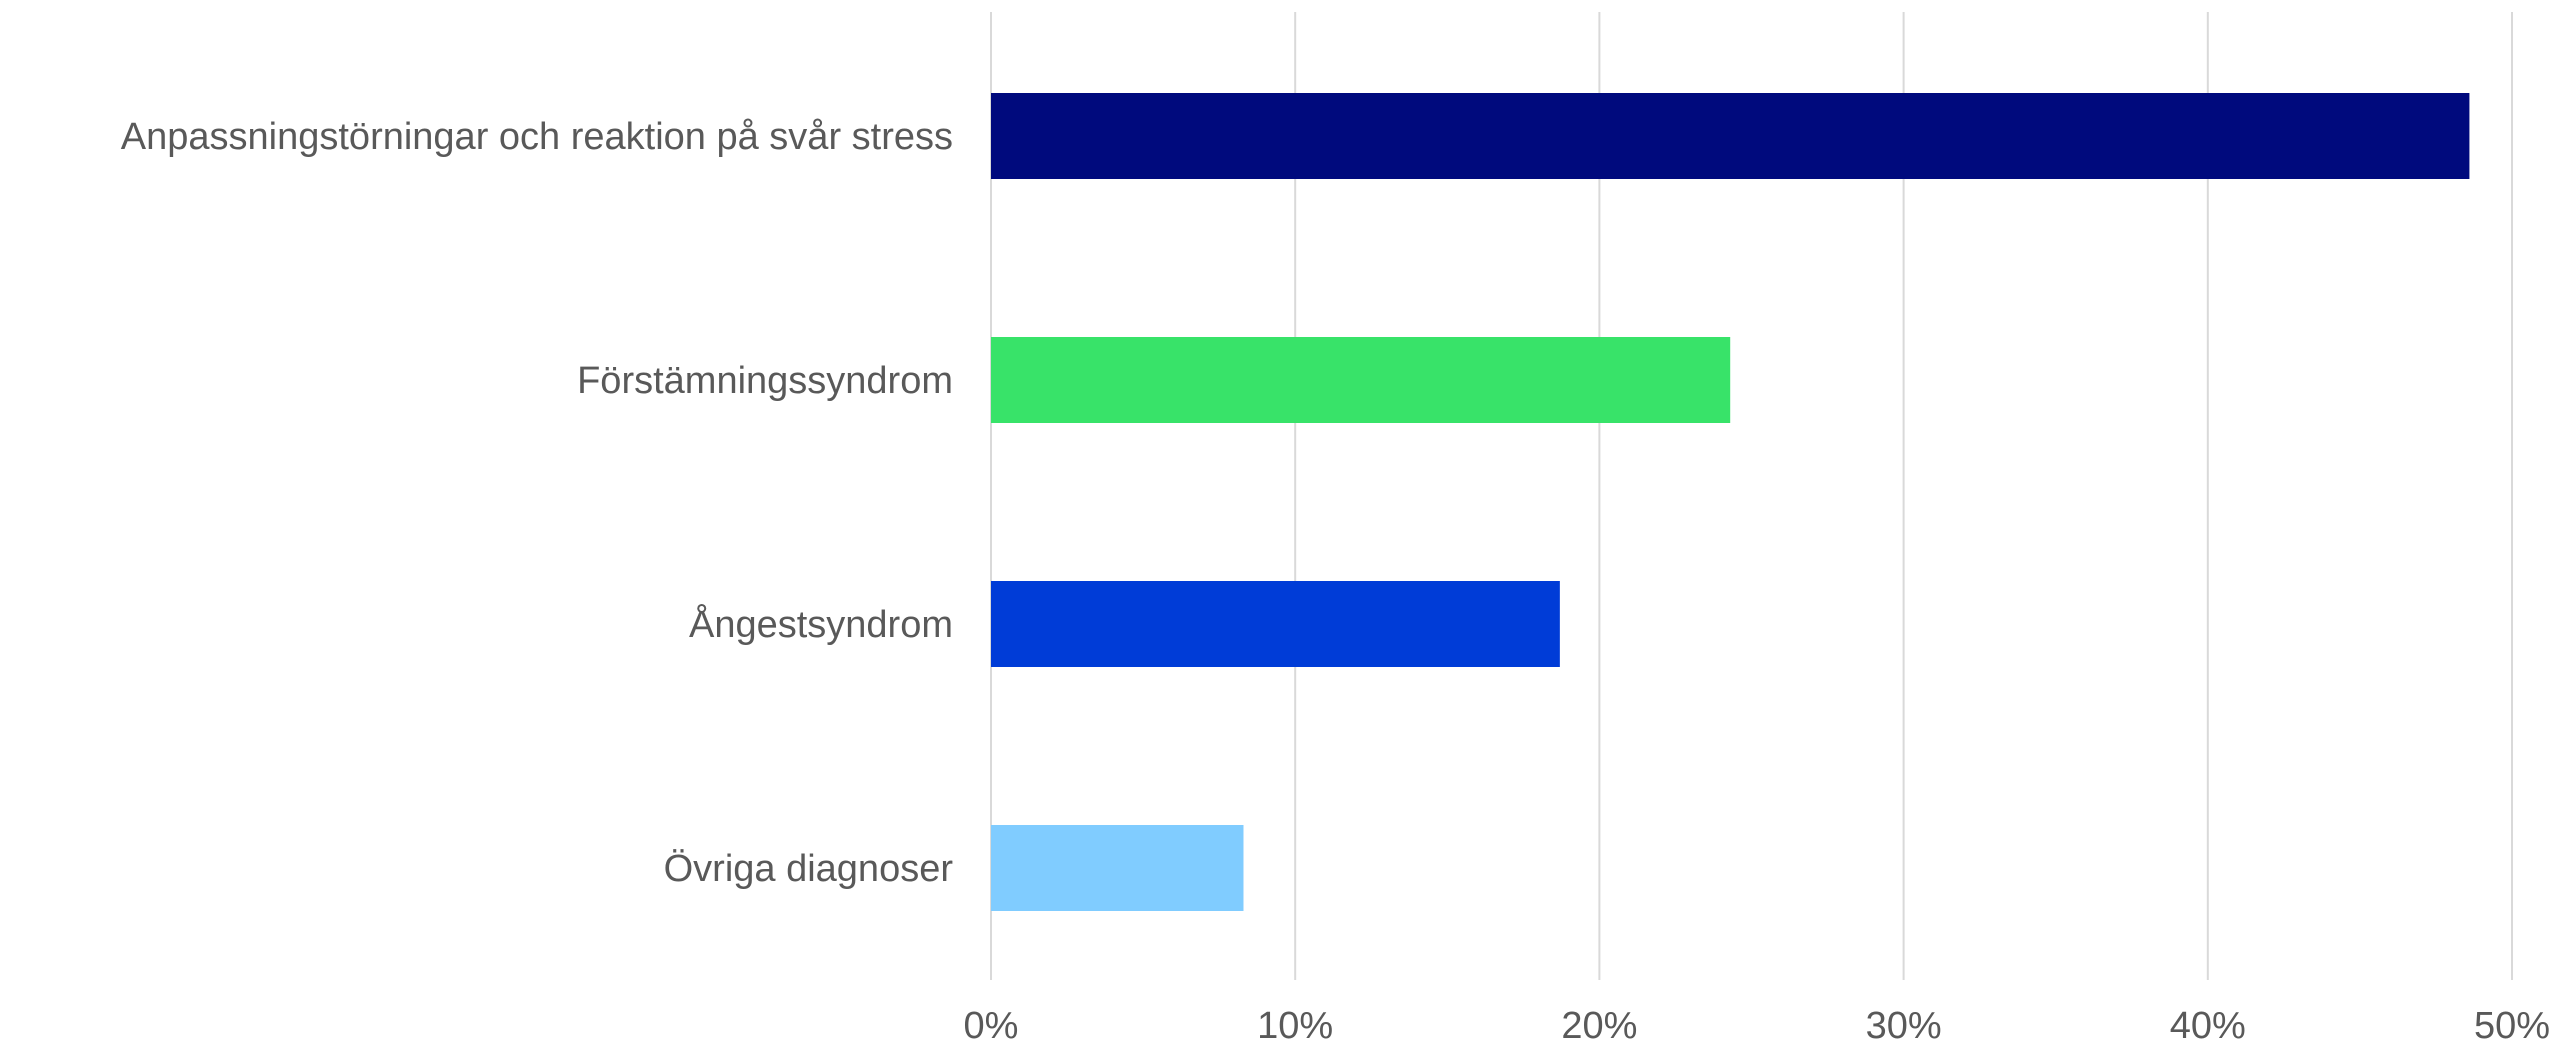  I want to click on x-tick-label: 10%, so click(1295, 1026).